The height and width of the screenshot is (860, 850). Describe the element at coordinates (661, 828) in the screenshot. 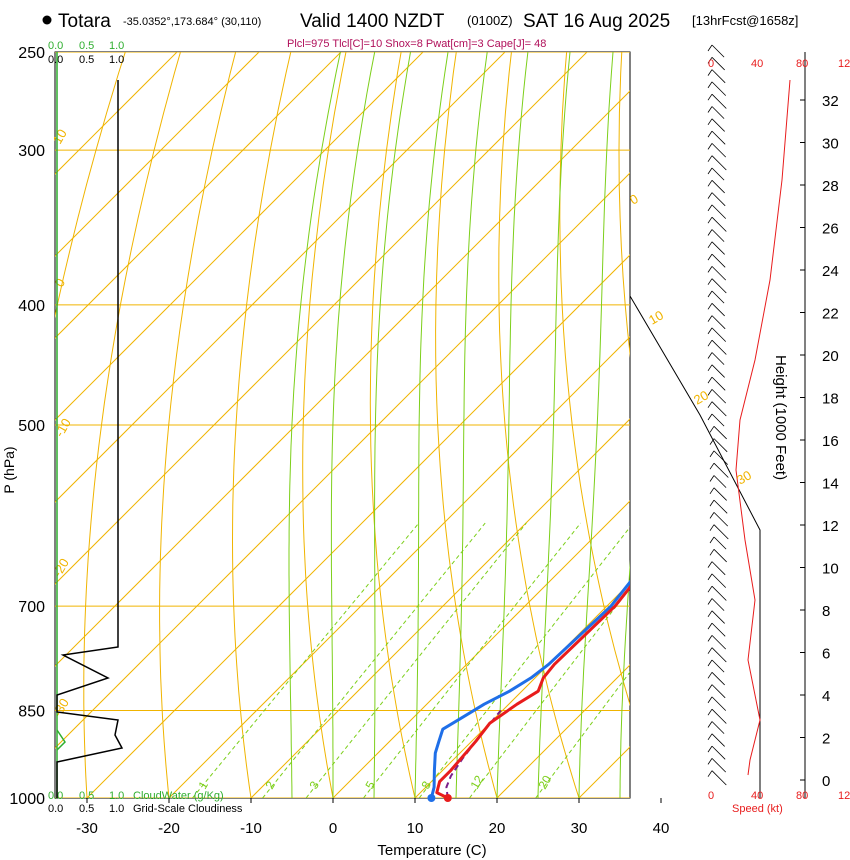

I see `x-tick-40: 40` at that location.